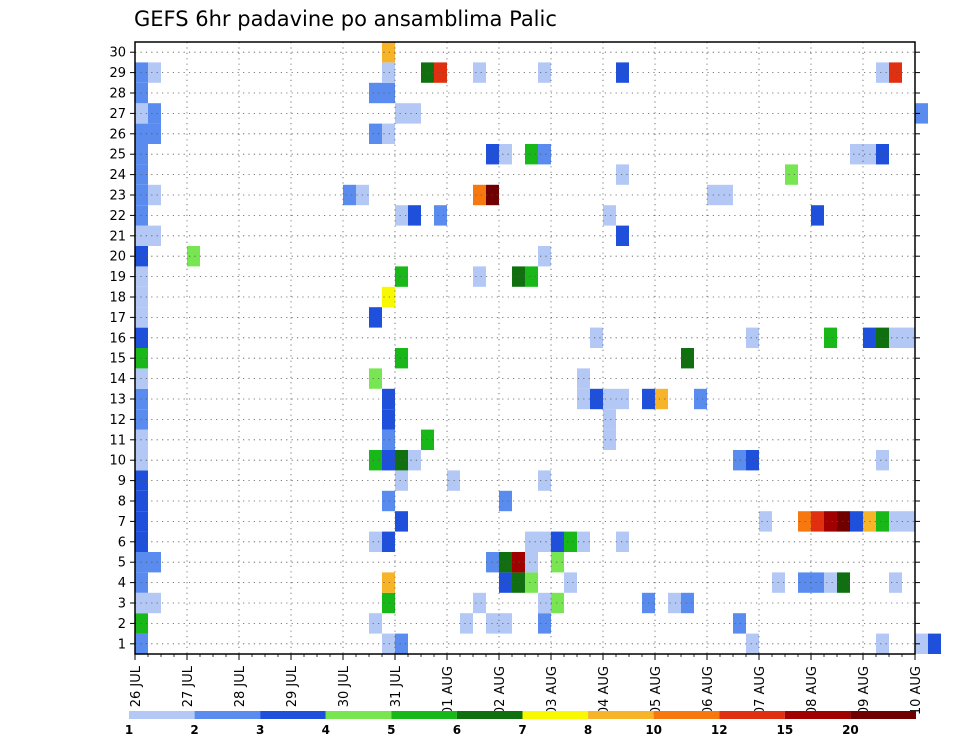 This screenshot has height=742, width=960. Describe the element at coordinates (117, 53) in the screenshot. I see `y-tick-label: 30` at that location.